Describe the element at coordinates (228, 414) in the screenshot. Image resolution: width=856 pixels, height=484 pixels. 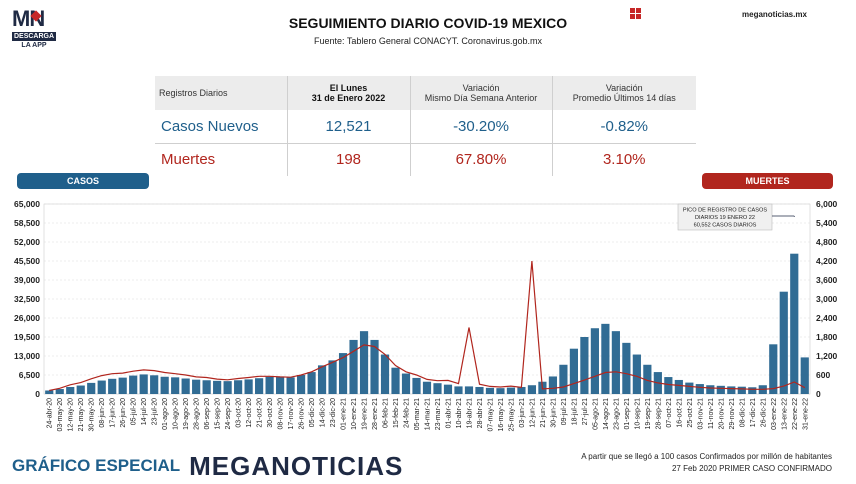
I see `x-tick-label: 24-sep-20` at that location.